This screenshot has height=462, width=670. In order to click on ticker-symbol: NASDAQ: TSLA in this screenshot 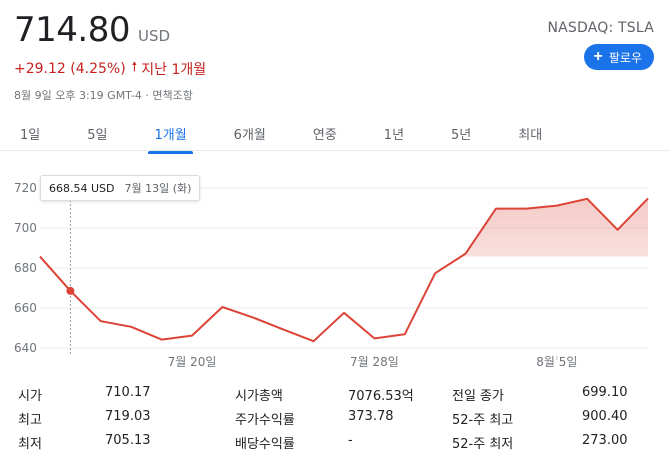, I will do `click(600, 28)`.